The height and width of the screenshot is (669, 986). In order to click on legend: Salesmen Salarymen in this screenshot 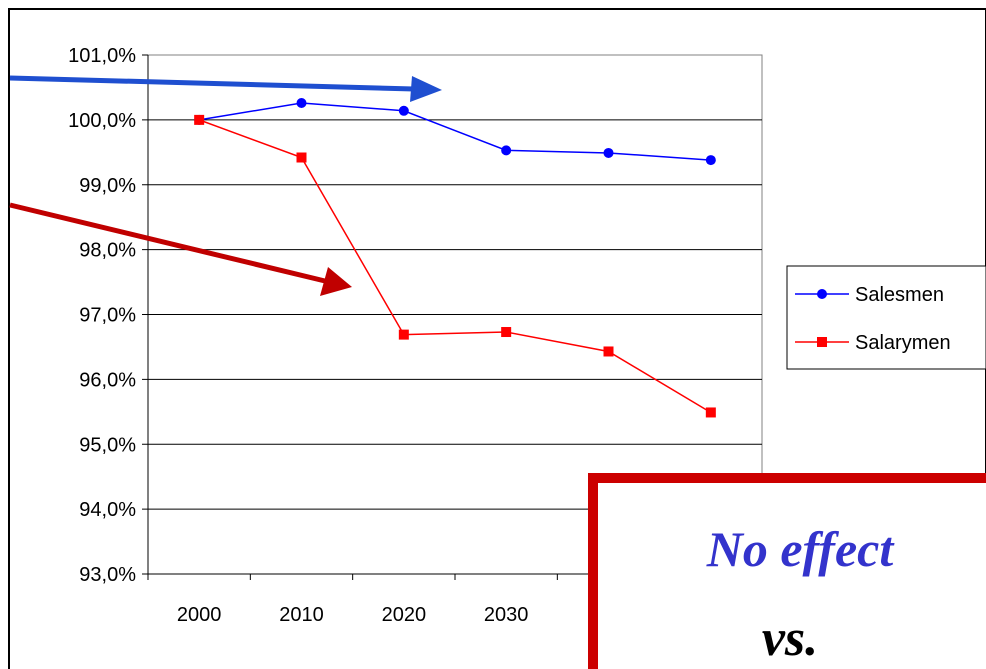, I will do `click(886, 317)`.